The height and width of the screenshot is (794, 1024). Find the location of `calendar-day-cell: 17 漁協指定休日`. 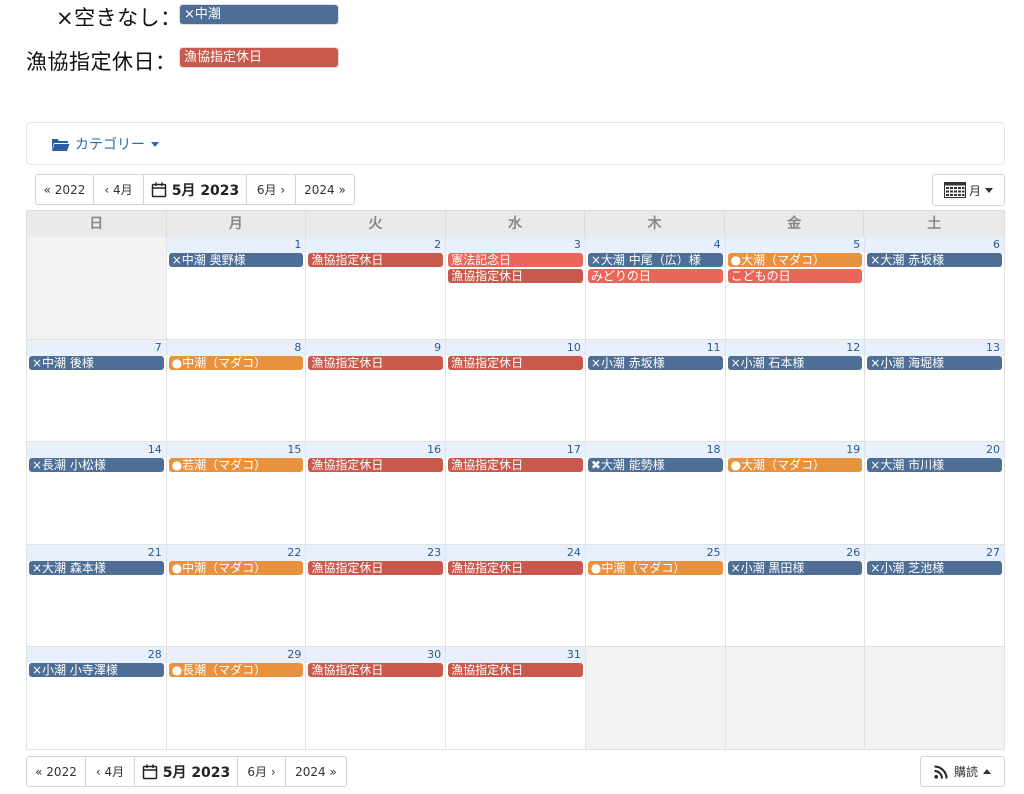

calendar-day-cell: 17 漁協指定休日 is located at coordinates (516, 493).